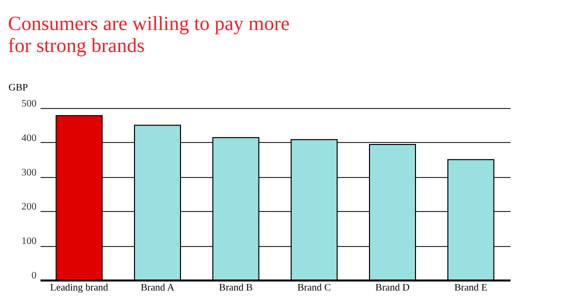  Describe the element at coordinates (236, 288) in the screenshot. I see `x-tick-label: Brand B` at that location.